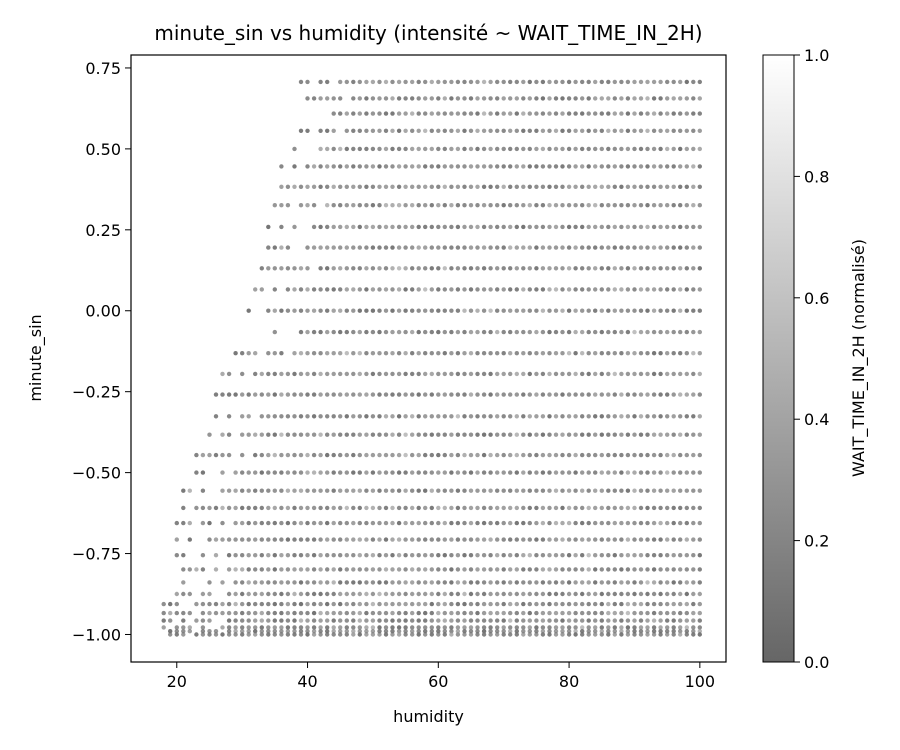  Describe the element at coordinates (96, 554) in the screenshot. I see `y-tick-label: −0.75` at that location.